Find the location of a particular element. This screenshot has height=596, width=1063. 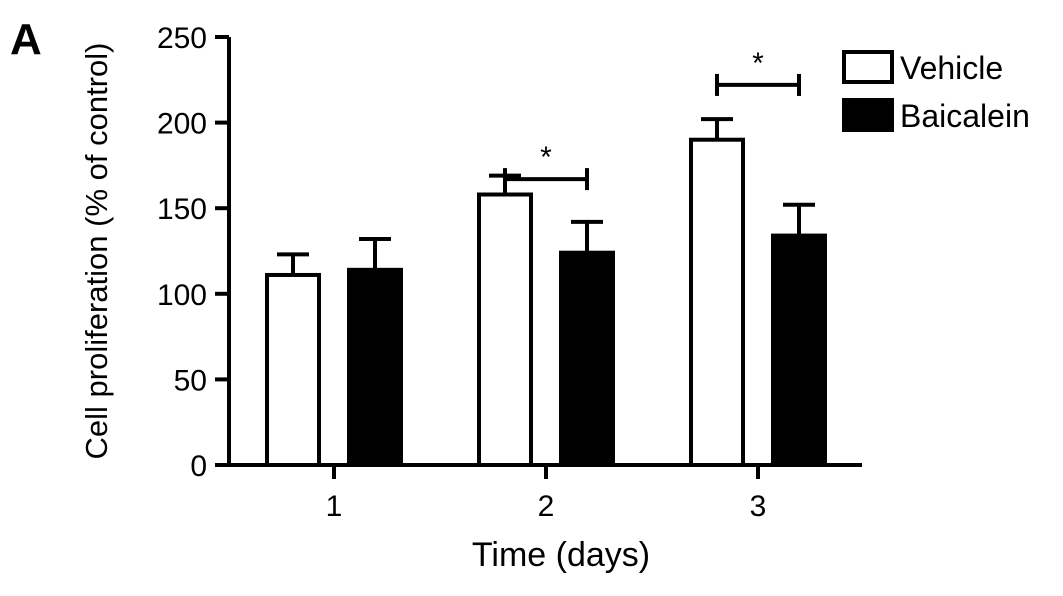

legend: Vehicle Baicalein is located at coordinates (936, 92).